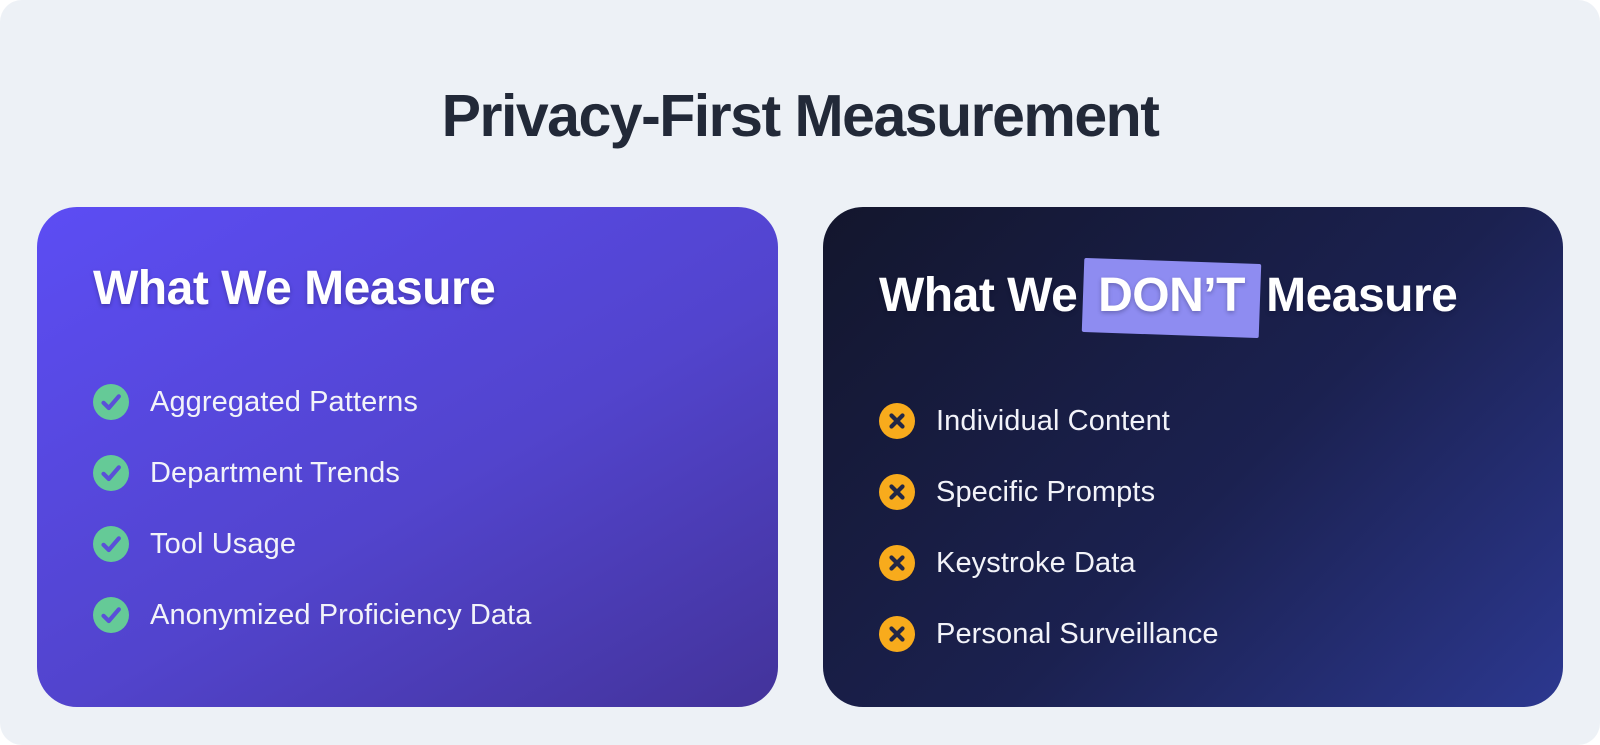 This screenshot has height=745, width=1600. I want to click on list-item: Specific Prompts, so click(1193, 492).